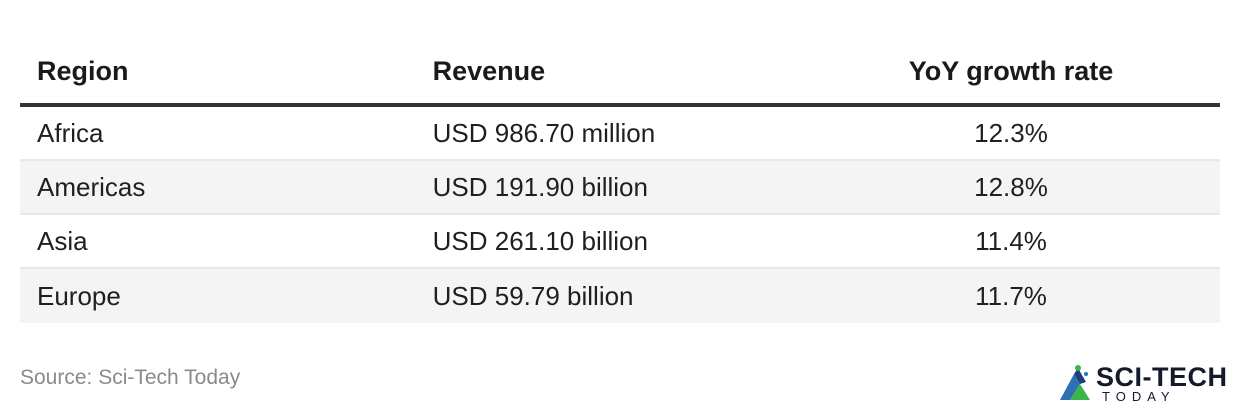 The image size is (1240, 412). Describe the element at coordinates (533, 295) in the screenshot. I see `cell-revenue: USD 59.79 billion` at that location.